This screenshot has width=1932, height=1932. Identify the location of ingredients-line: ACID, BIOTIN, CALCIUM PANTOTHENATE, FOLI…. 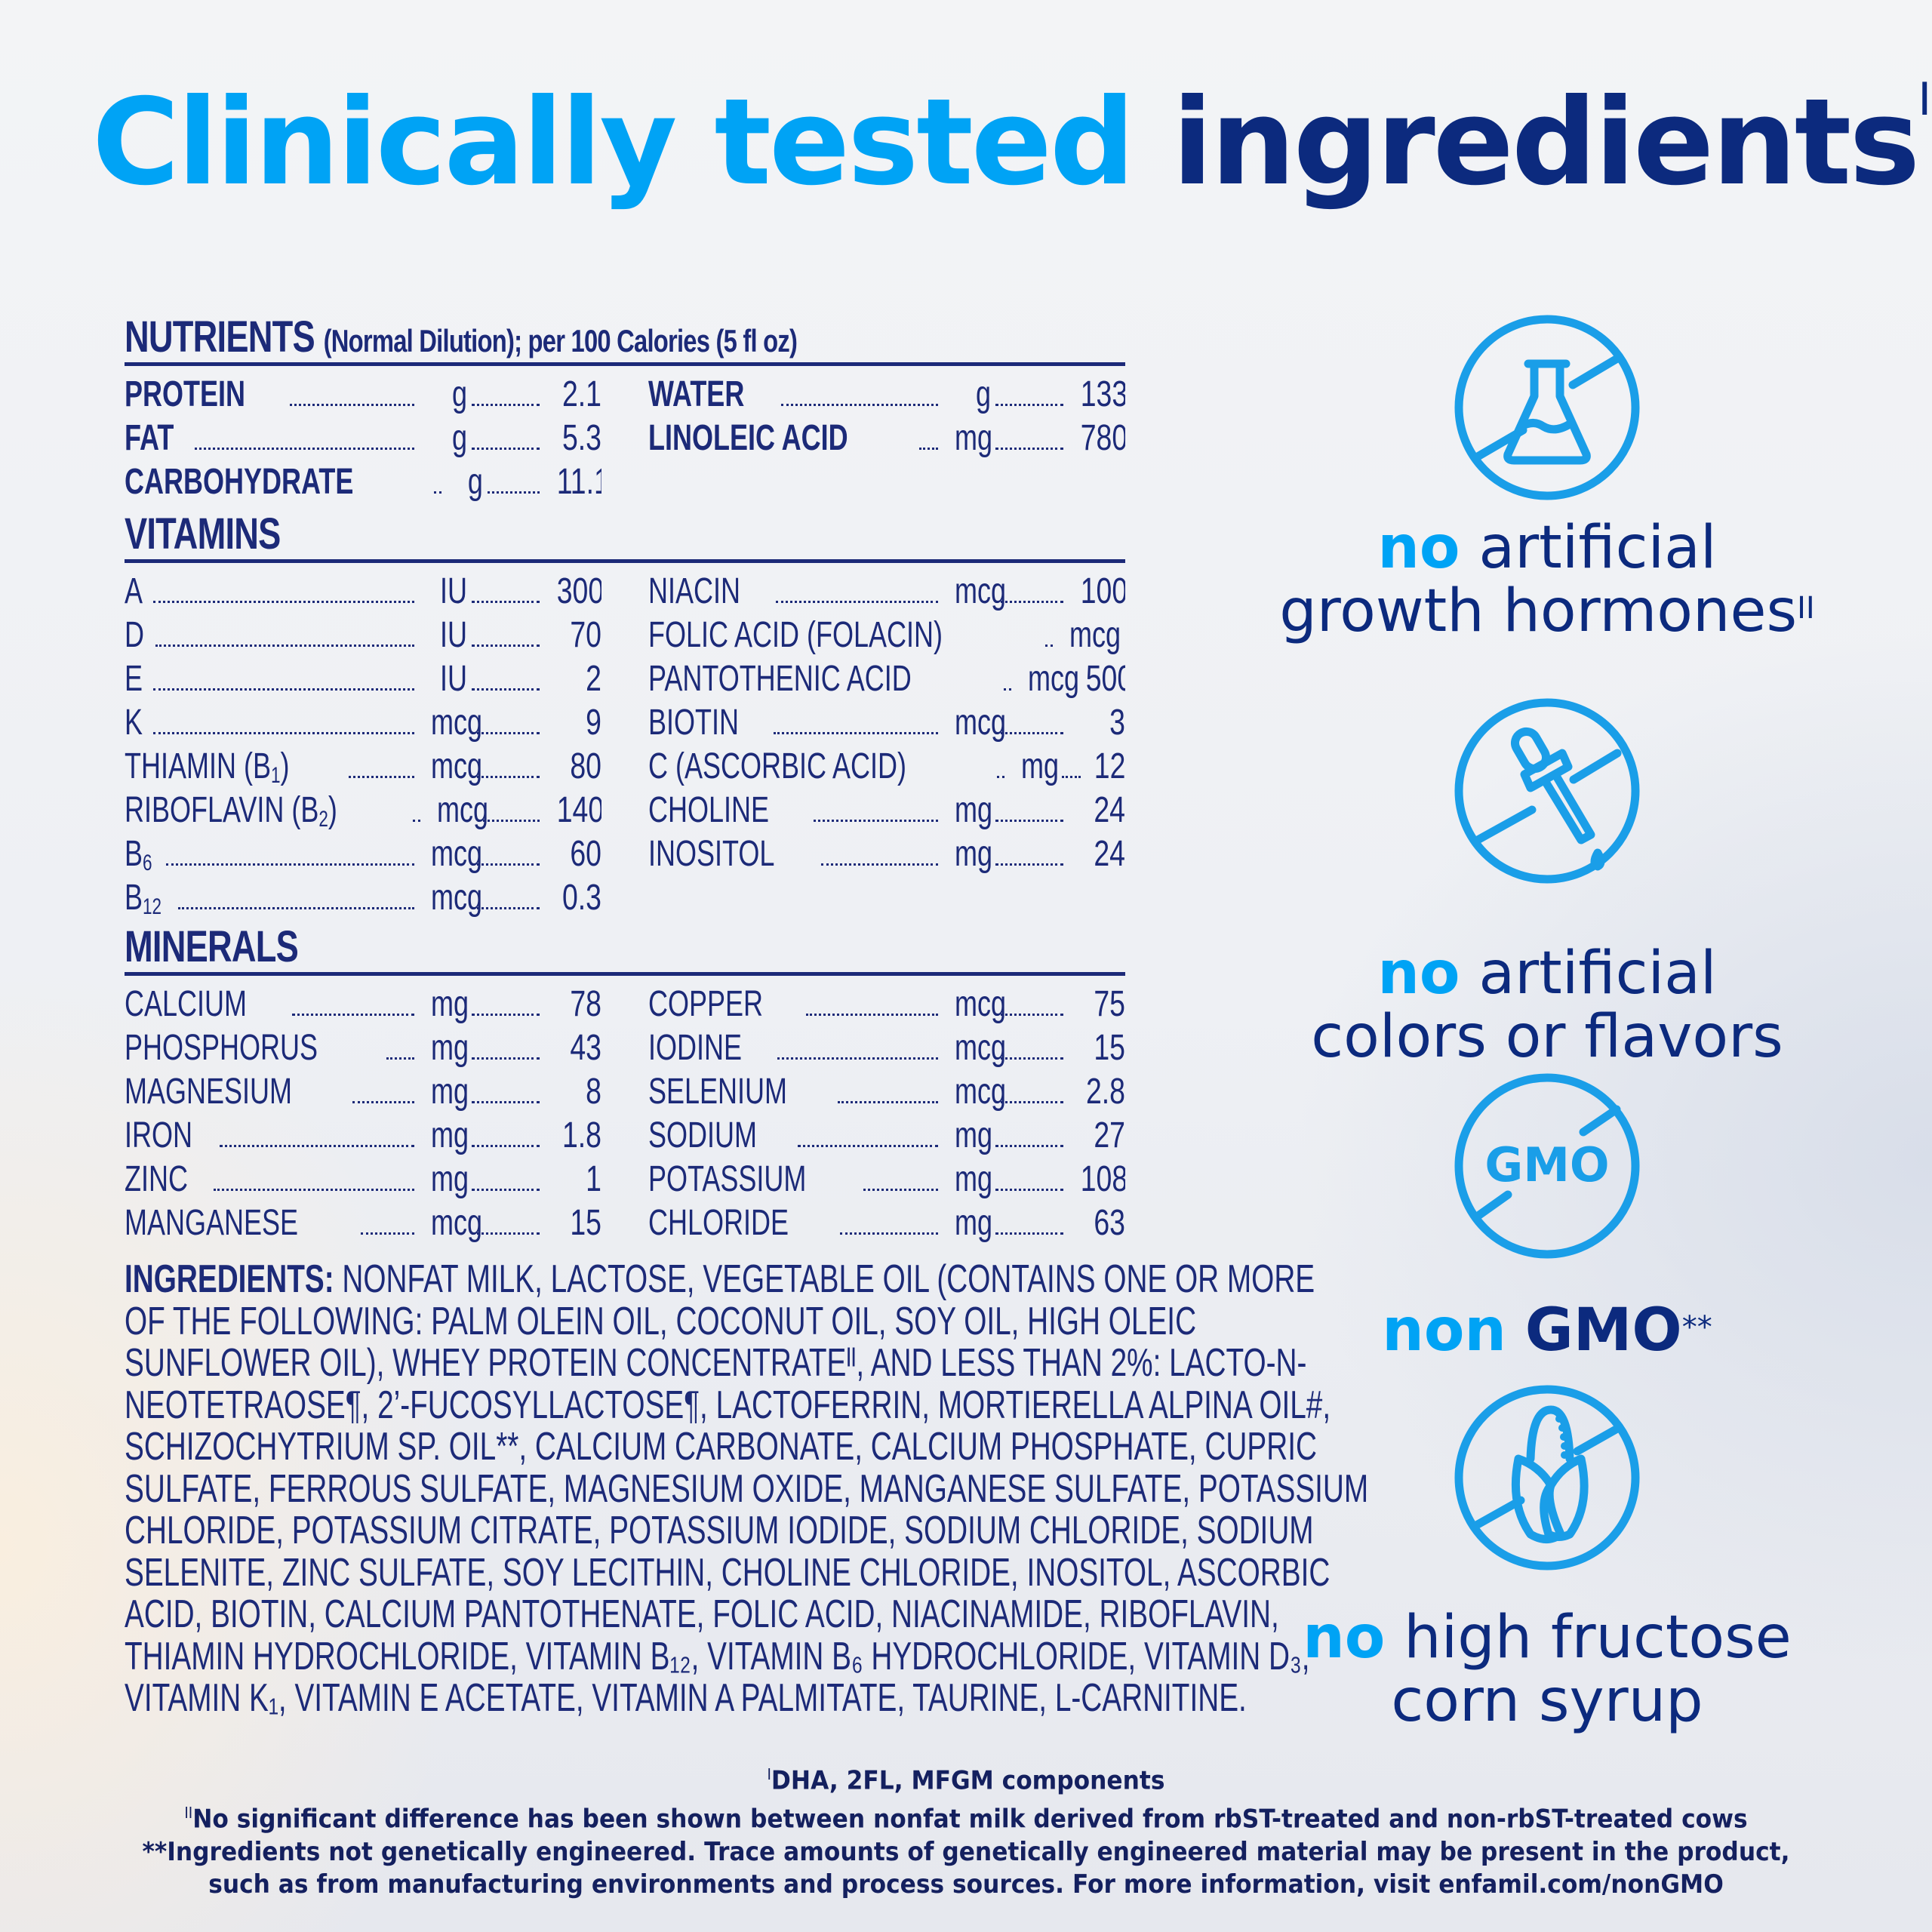
(702, 1614).